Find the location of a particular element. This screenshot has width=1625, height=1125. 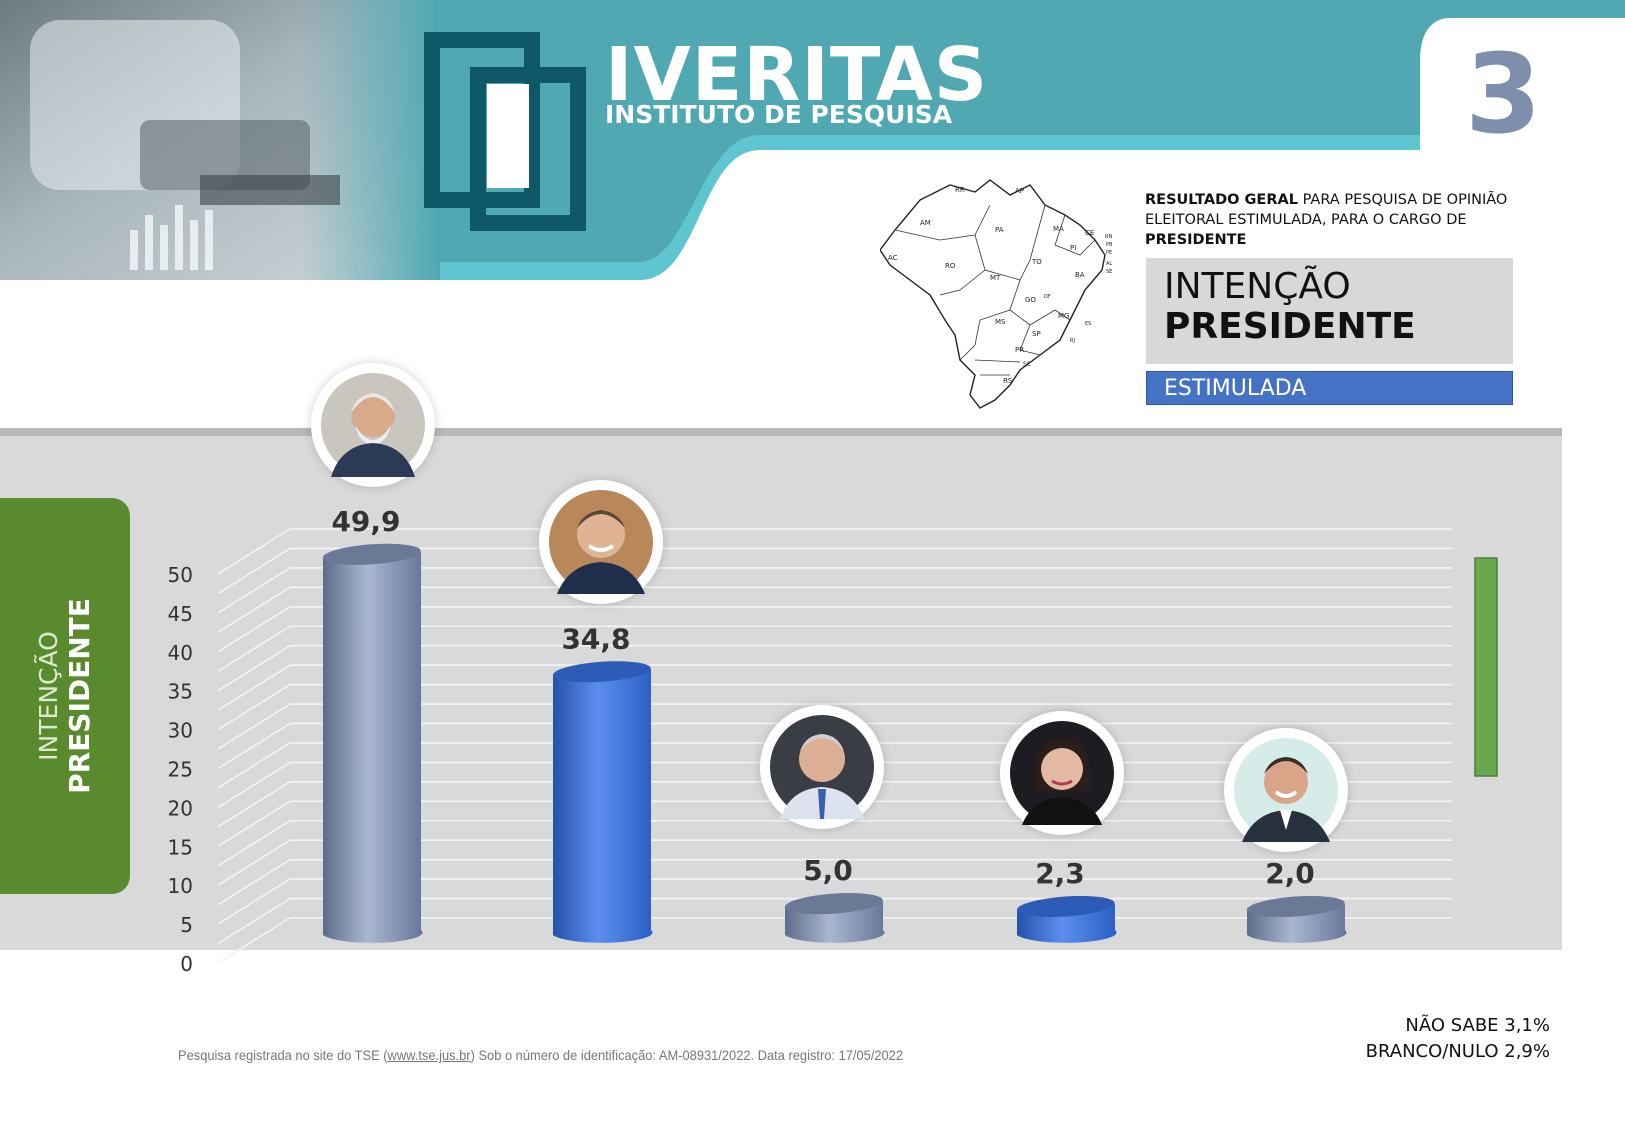

y-tick-label: 45 is located at coordinates (180, 614).